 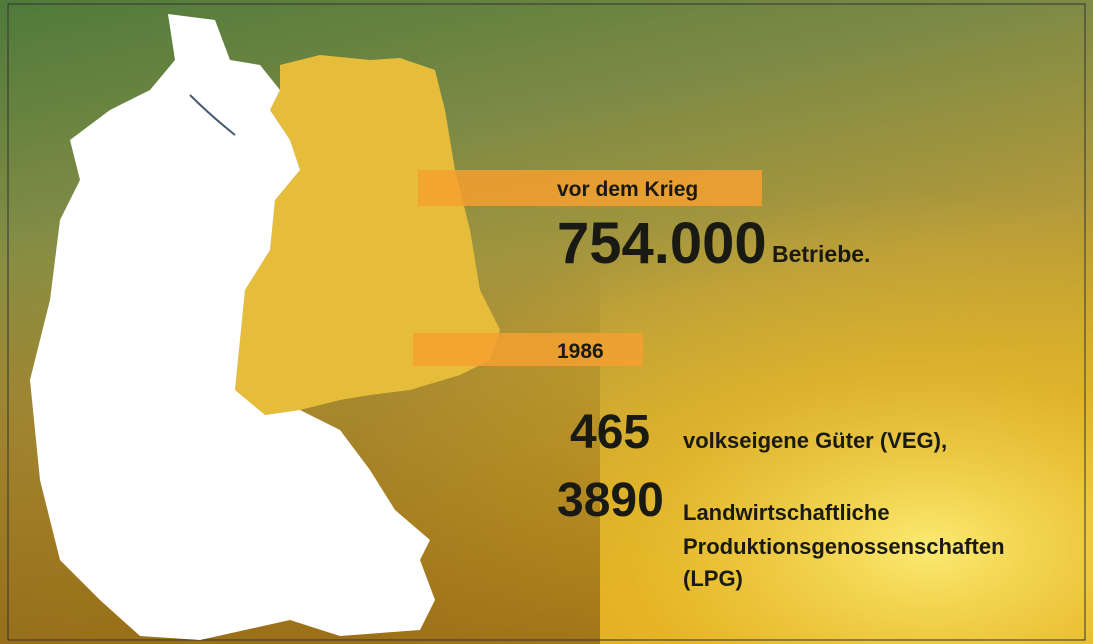 What do you see at coordinates (610, 432) in the screenshot?
I see `big-number: 465` at bounding box center [610, 432].